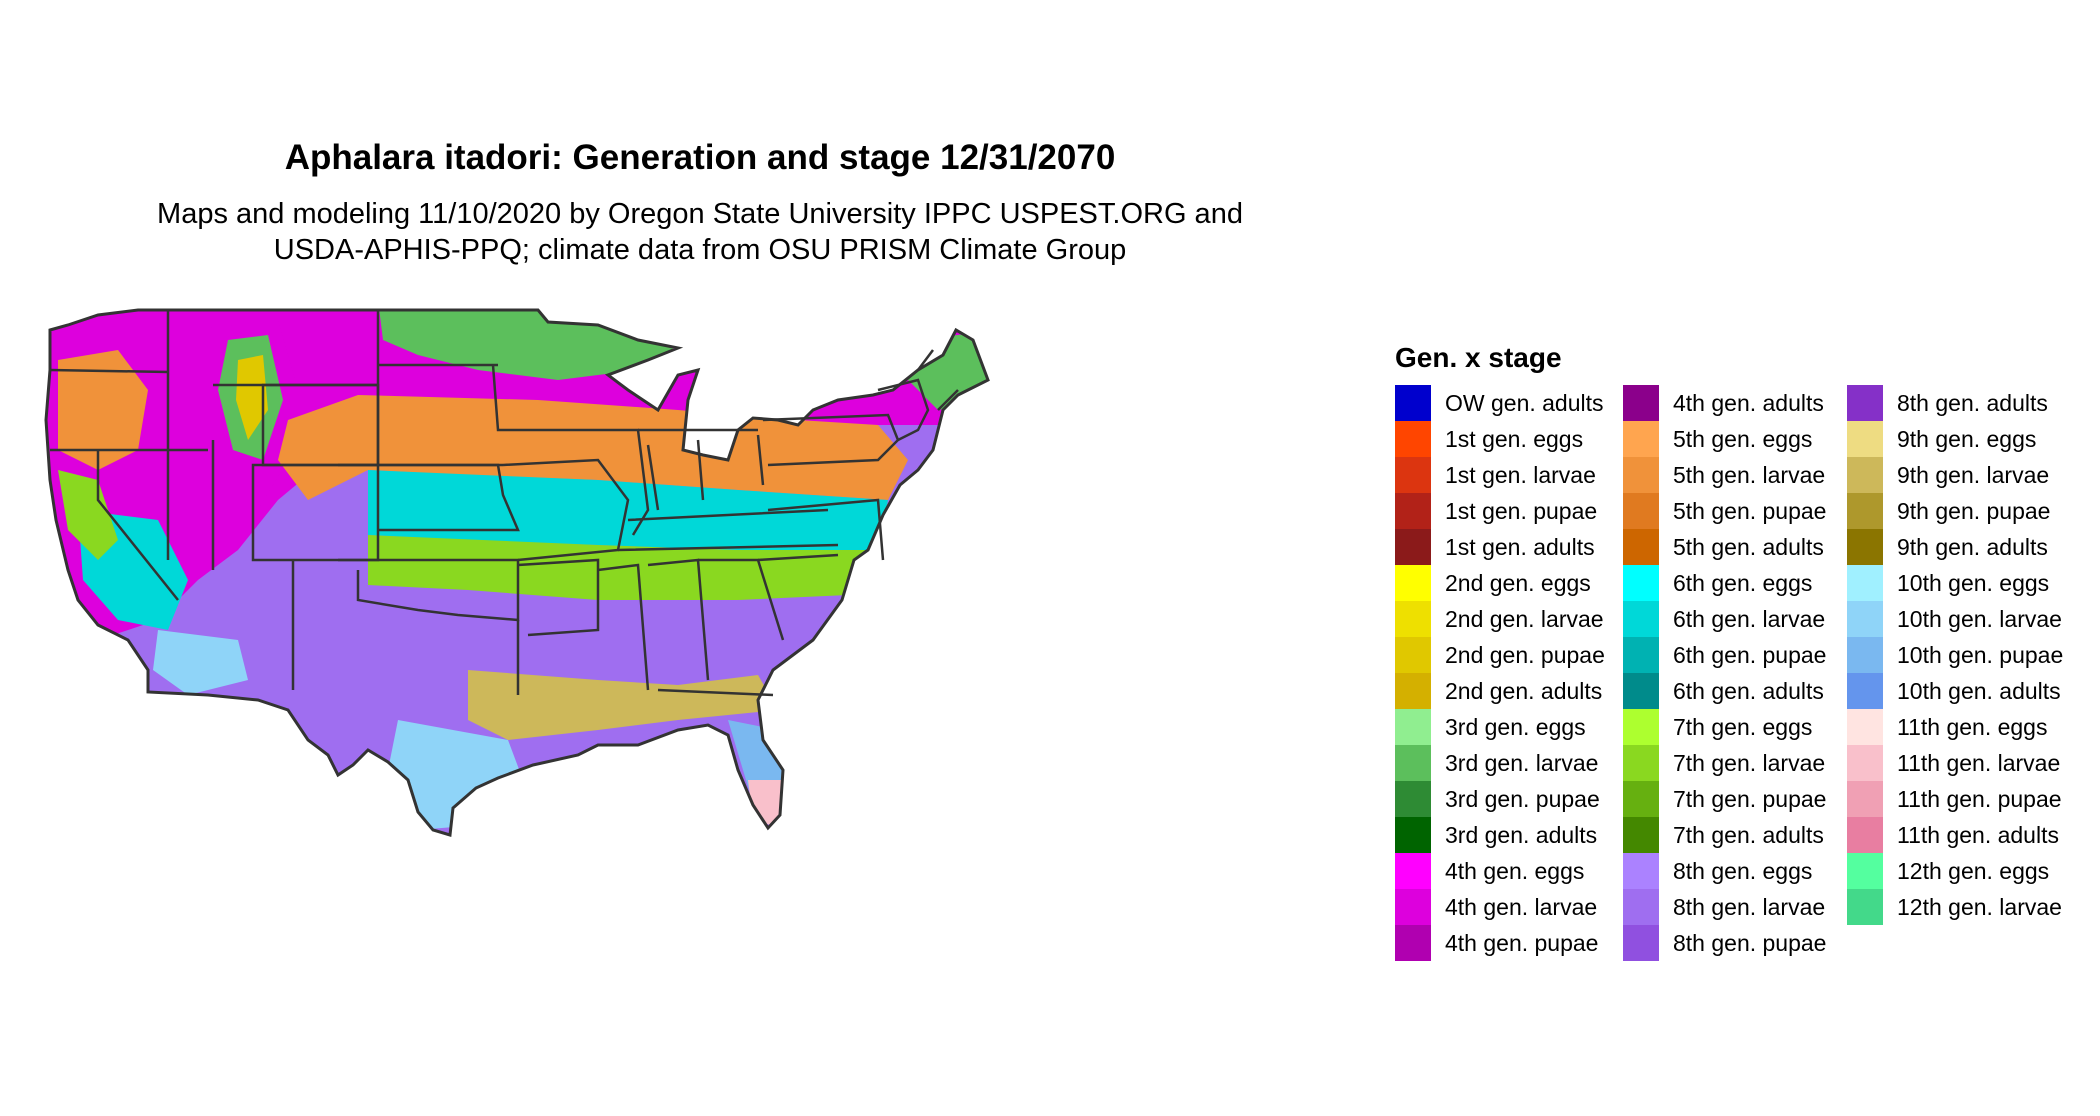 The height and width of the screenshot is (1116, 2100). I want to click on legend-item: 10th gen. adults, so click(1954, 691).